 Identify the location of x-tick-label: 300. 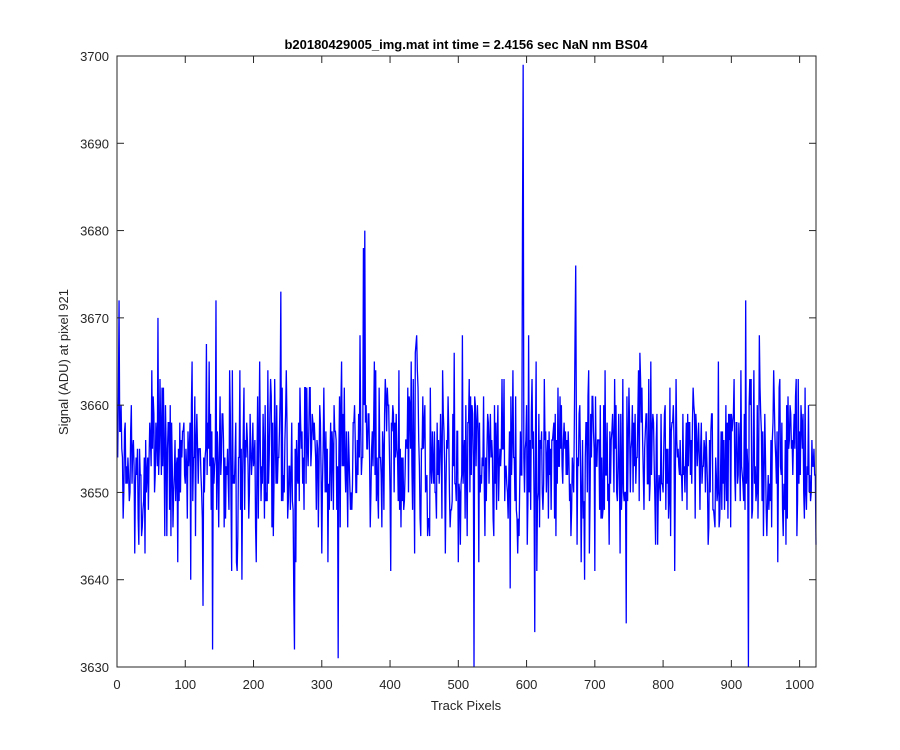
(322, 684).